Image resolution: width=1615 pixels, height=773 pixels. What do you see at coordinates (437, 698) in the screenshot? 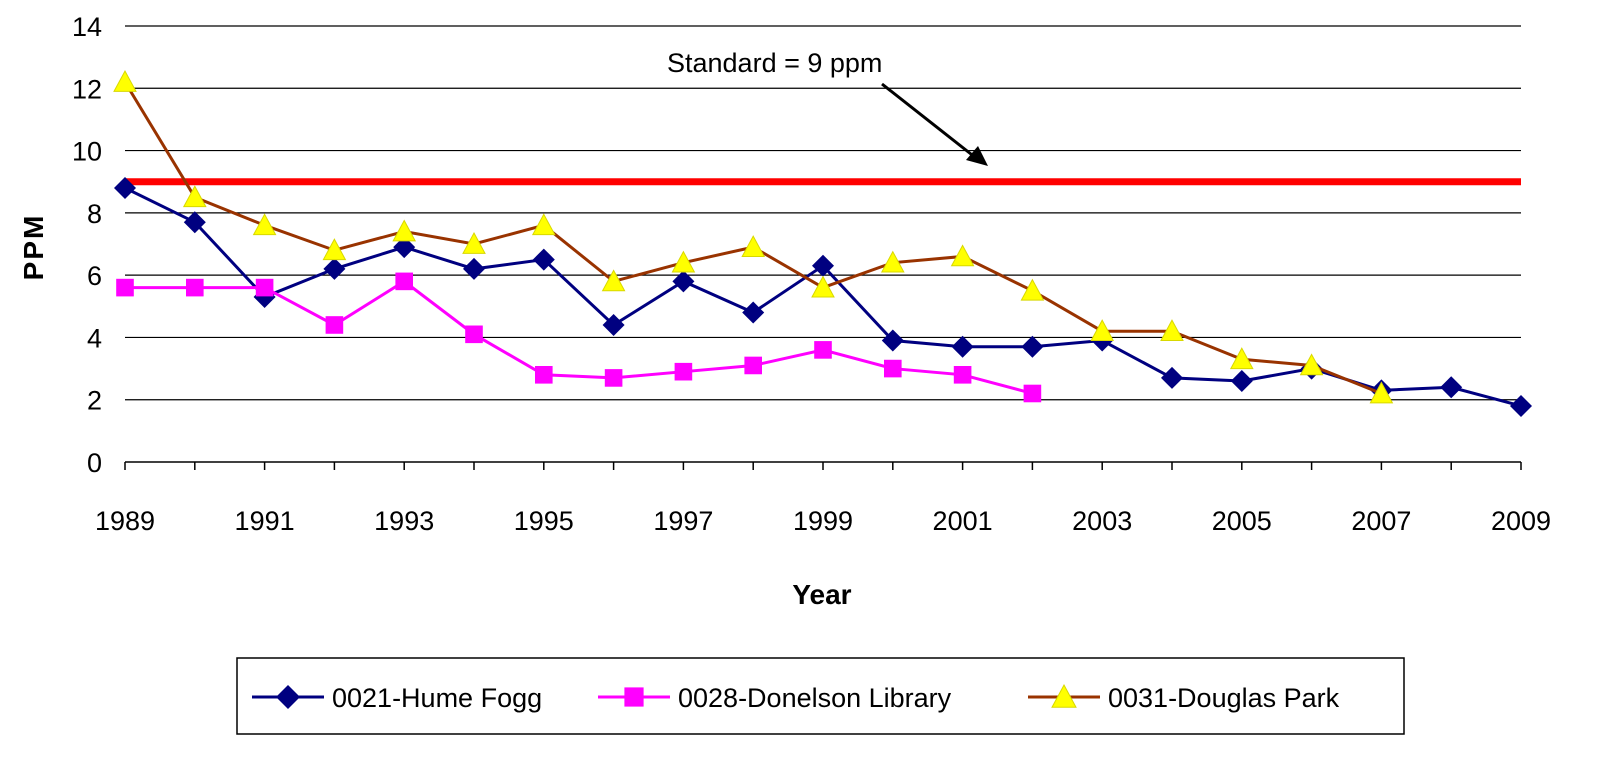
I see `legend-label: 0021-Hume Fogg` at bounding box center [437, 698].